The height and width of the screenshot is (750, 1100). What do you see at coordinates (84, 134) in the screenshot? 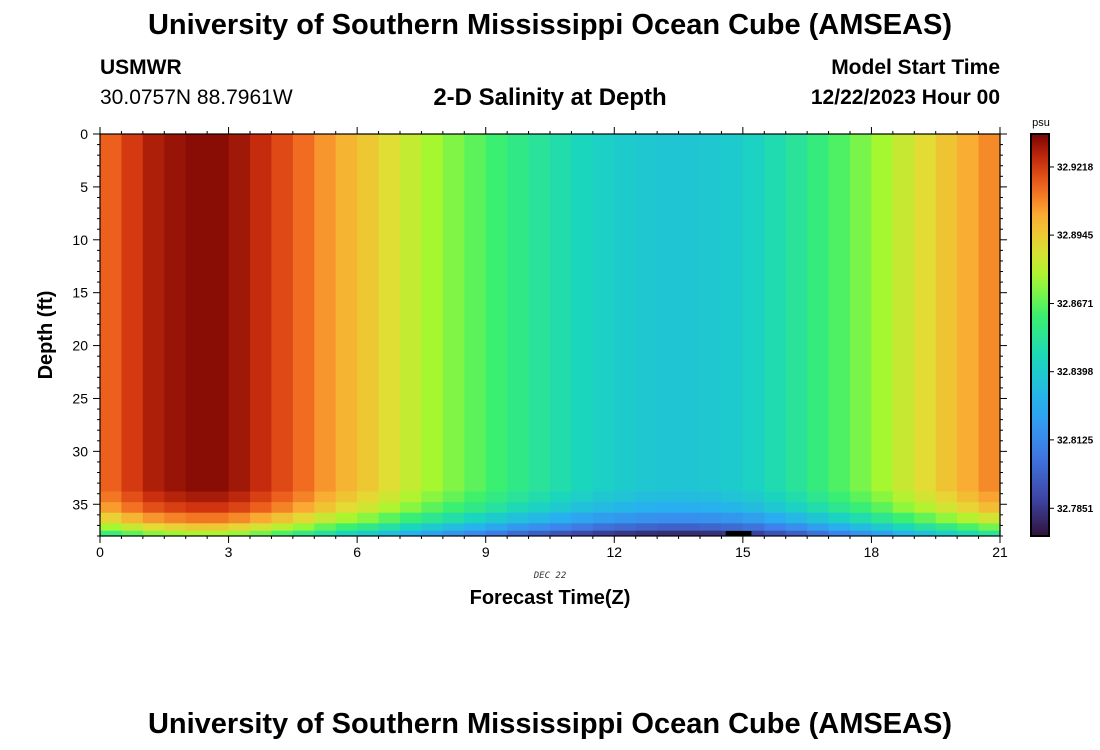
I see `y-tick-label: 0` at bounding box center [84, 134].